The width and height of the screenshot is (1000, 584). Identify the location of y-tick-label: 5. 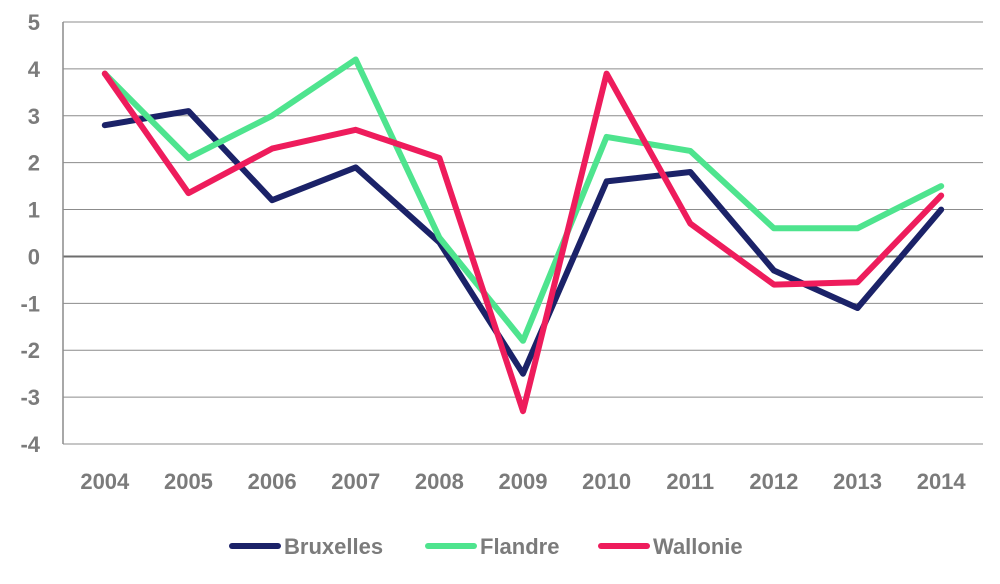
(34, 22).